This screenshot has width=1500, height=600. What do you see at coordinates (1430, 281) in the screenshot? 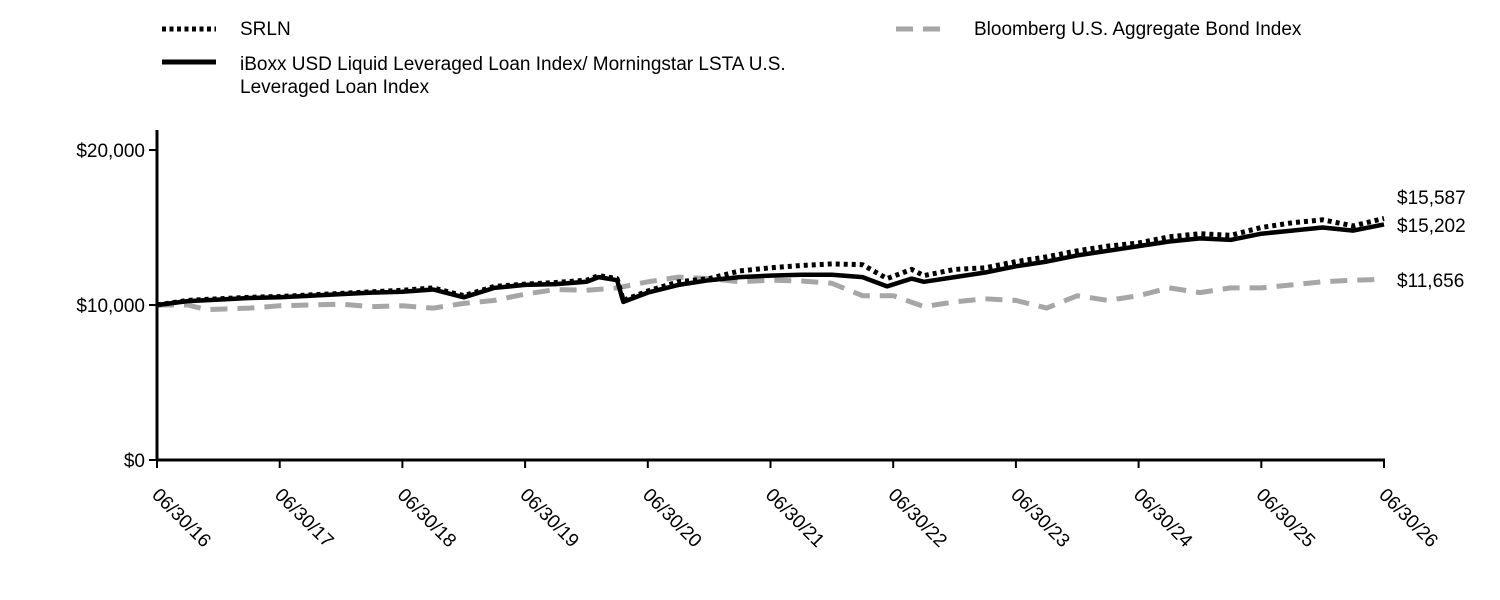
I see `end-value-label: $11,656` at bounding box center [1430, 281].